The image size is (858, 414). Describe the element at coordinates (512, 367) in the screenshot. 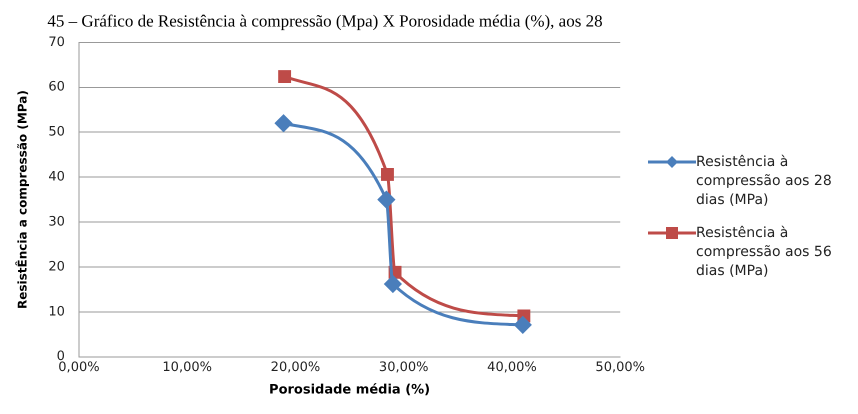

I see `x-tick-label: 40,00%` at that location.